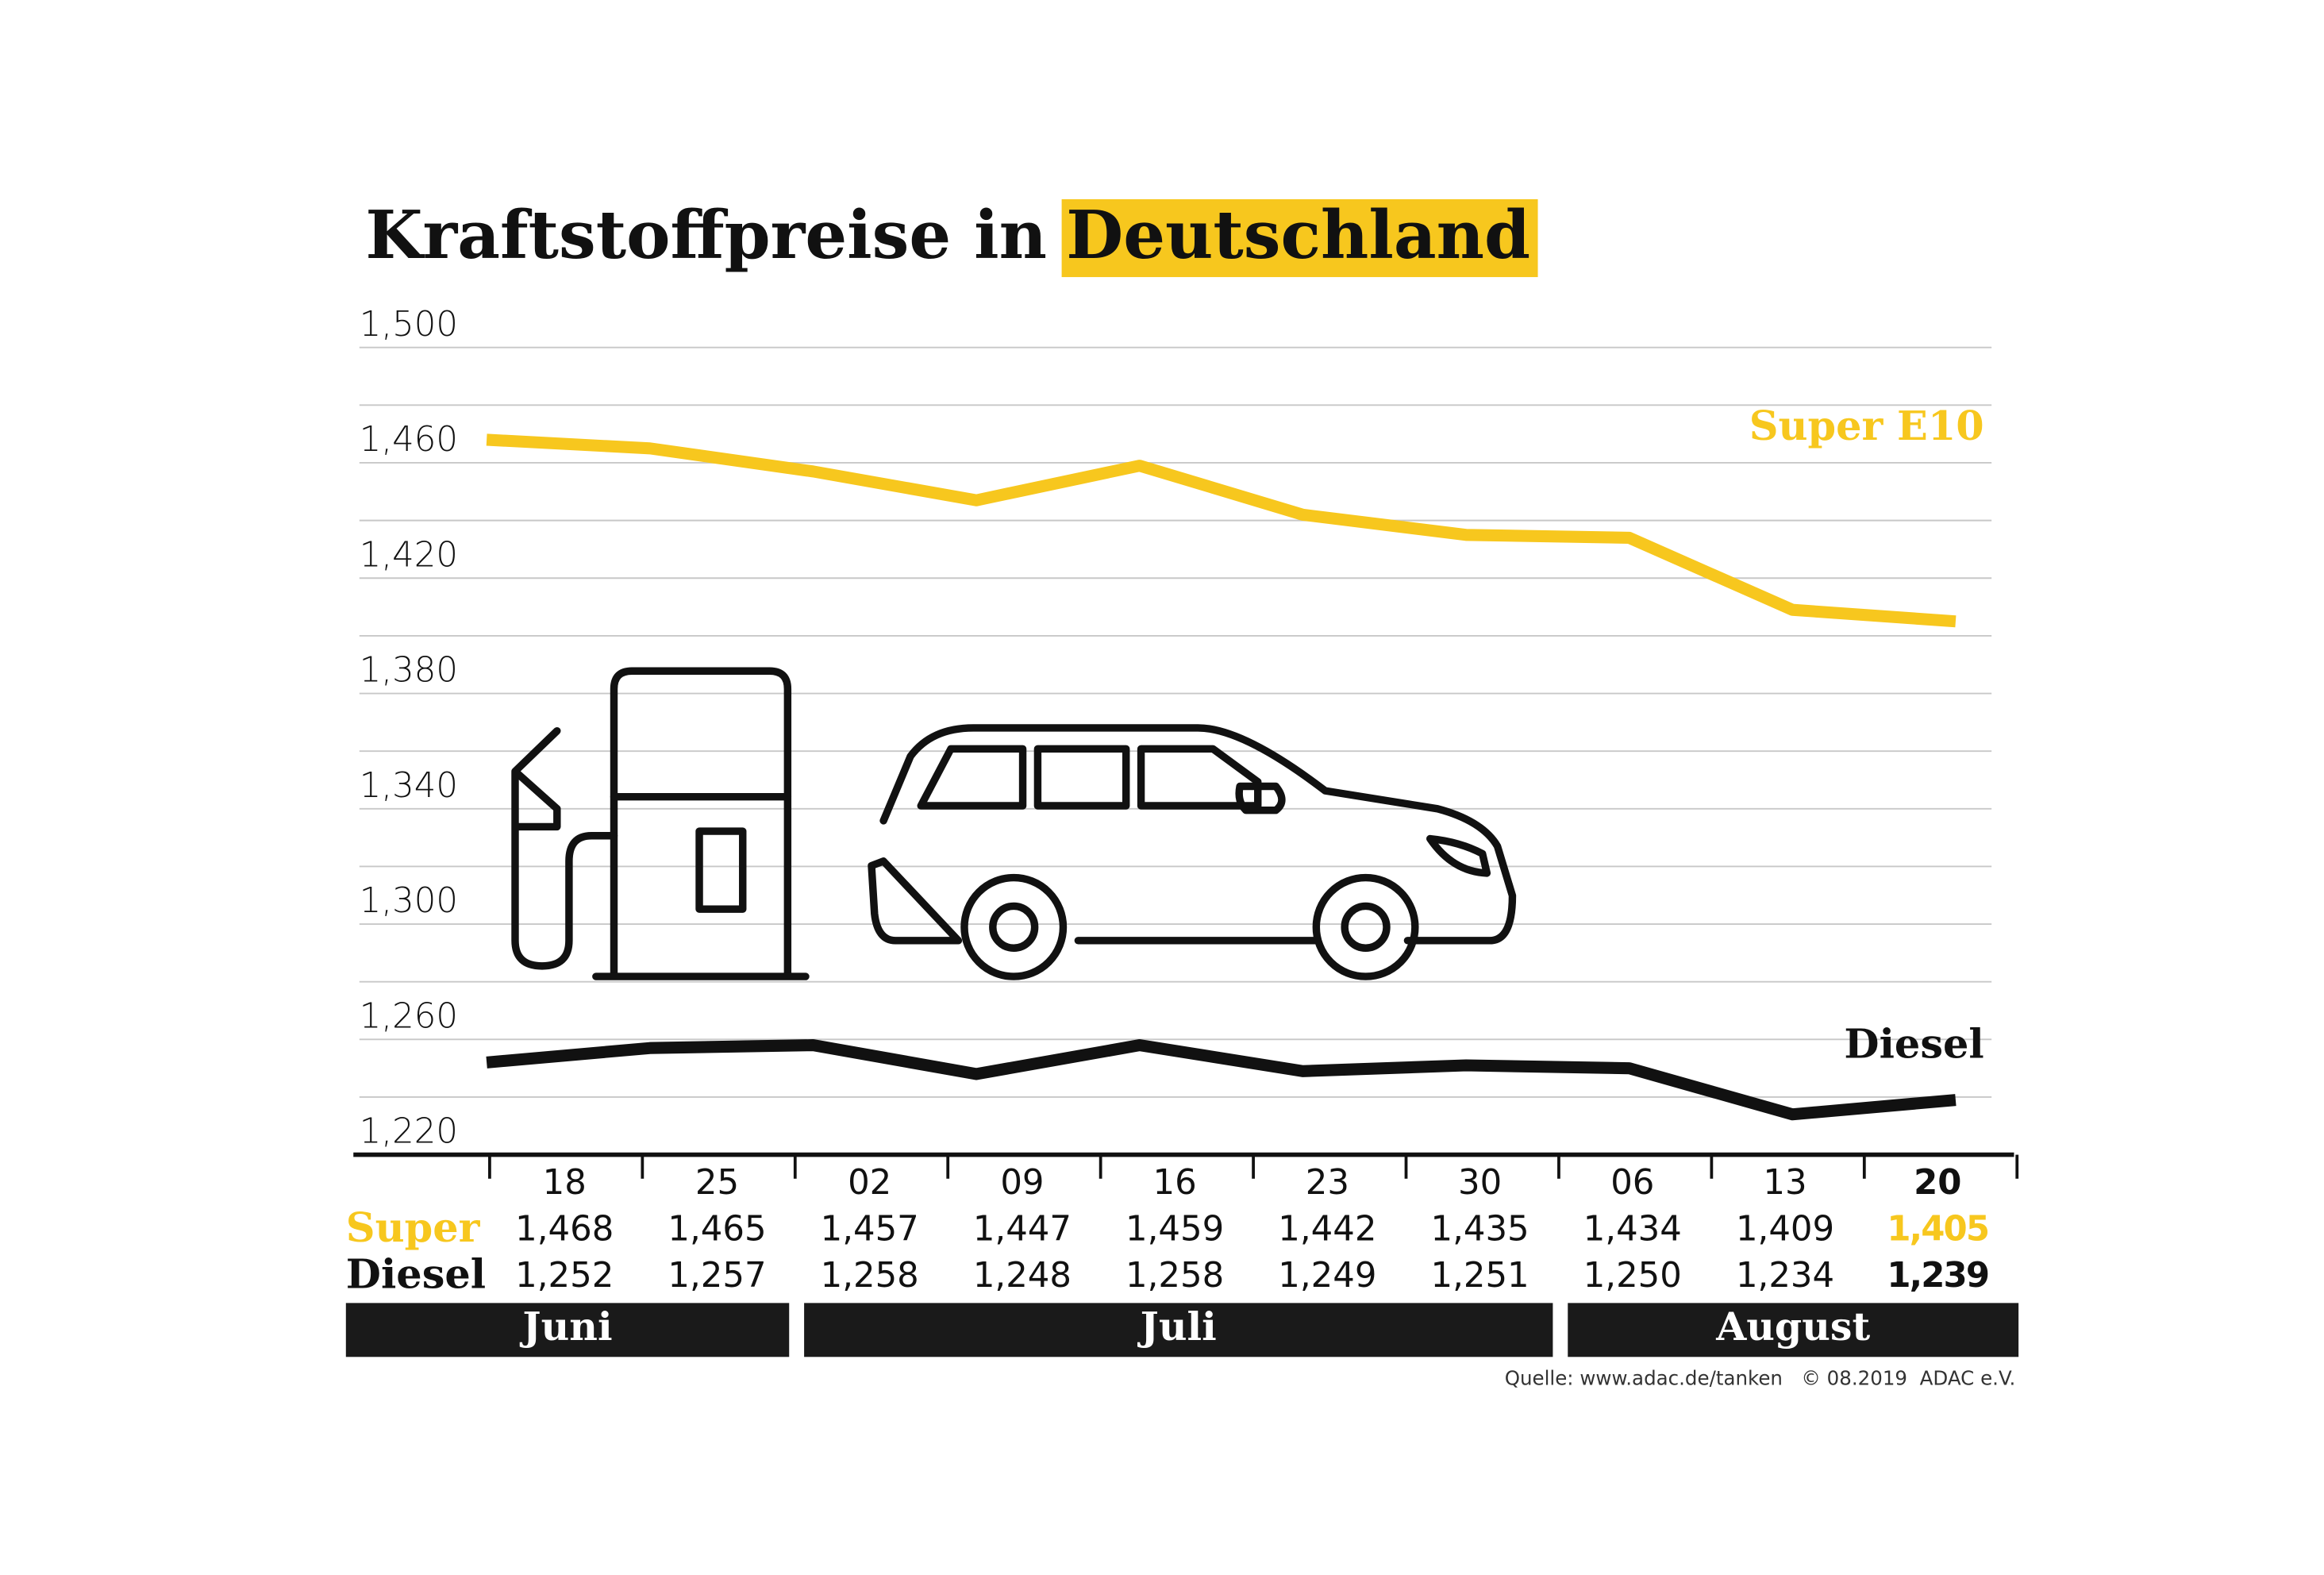  Describe the element at coordinates (717, 1183) in the screenshot. I see `x-tick-label: 25` at that location.